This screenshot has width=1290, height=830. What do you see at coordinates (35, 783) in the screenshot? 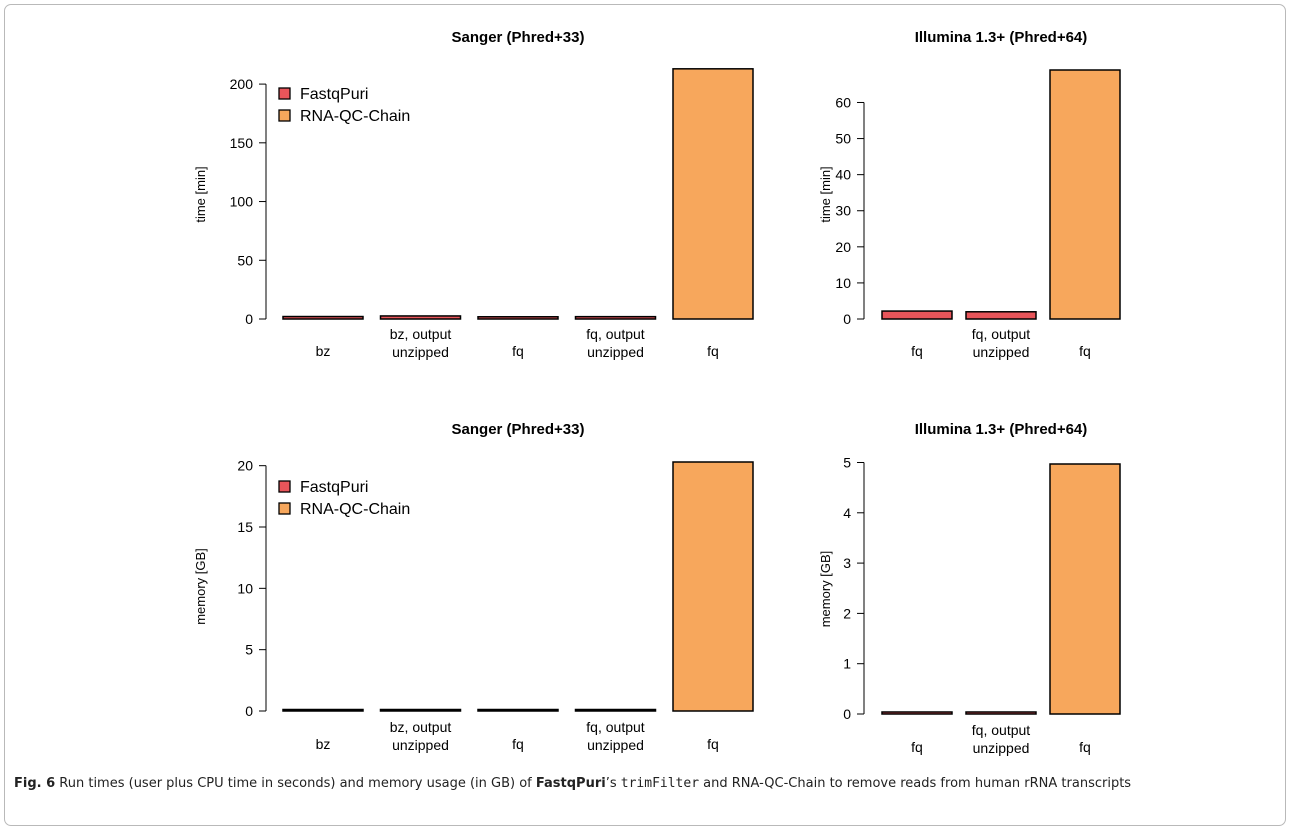
I see `caption-label: Fig. 6` at bounding box center [35, 783].